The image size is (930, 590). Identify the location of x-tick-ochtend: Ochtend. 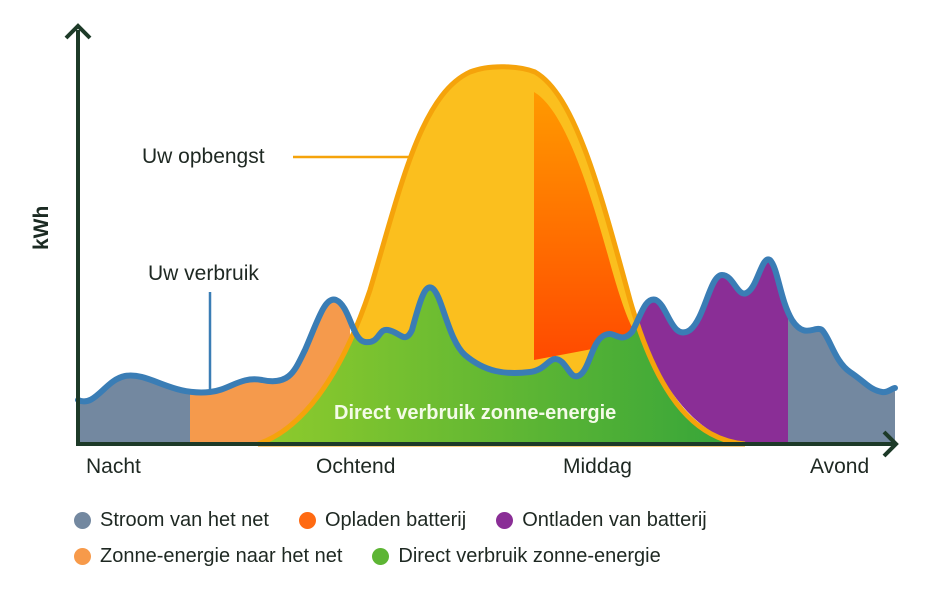
(356, 466).